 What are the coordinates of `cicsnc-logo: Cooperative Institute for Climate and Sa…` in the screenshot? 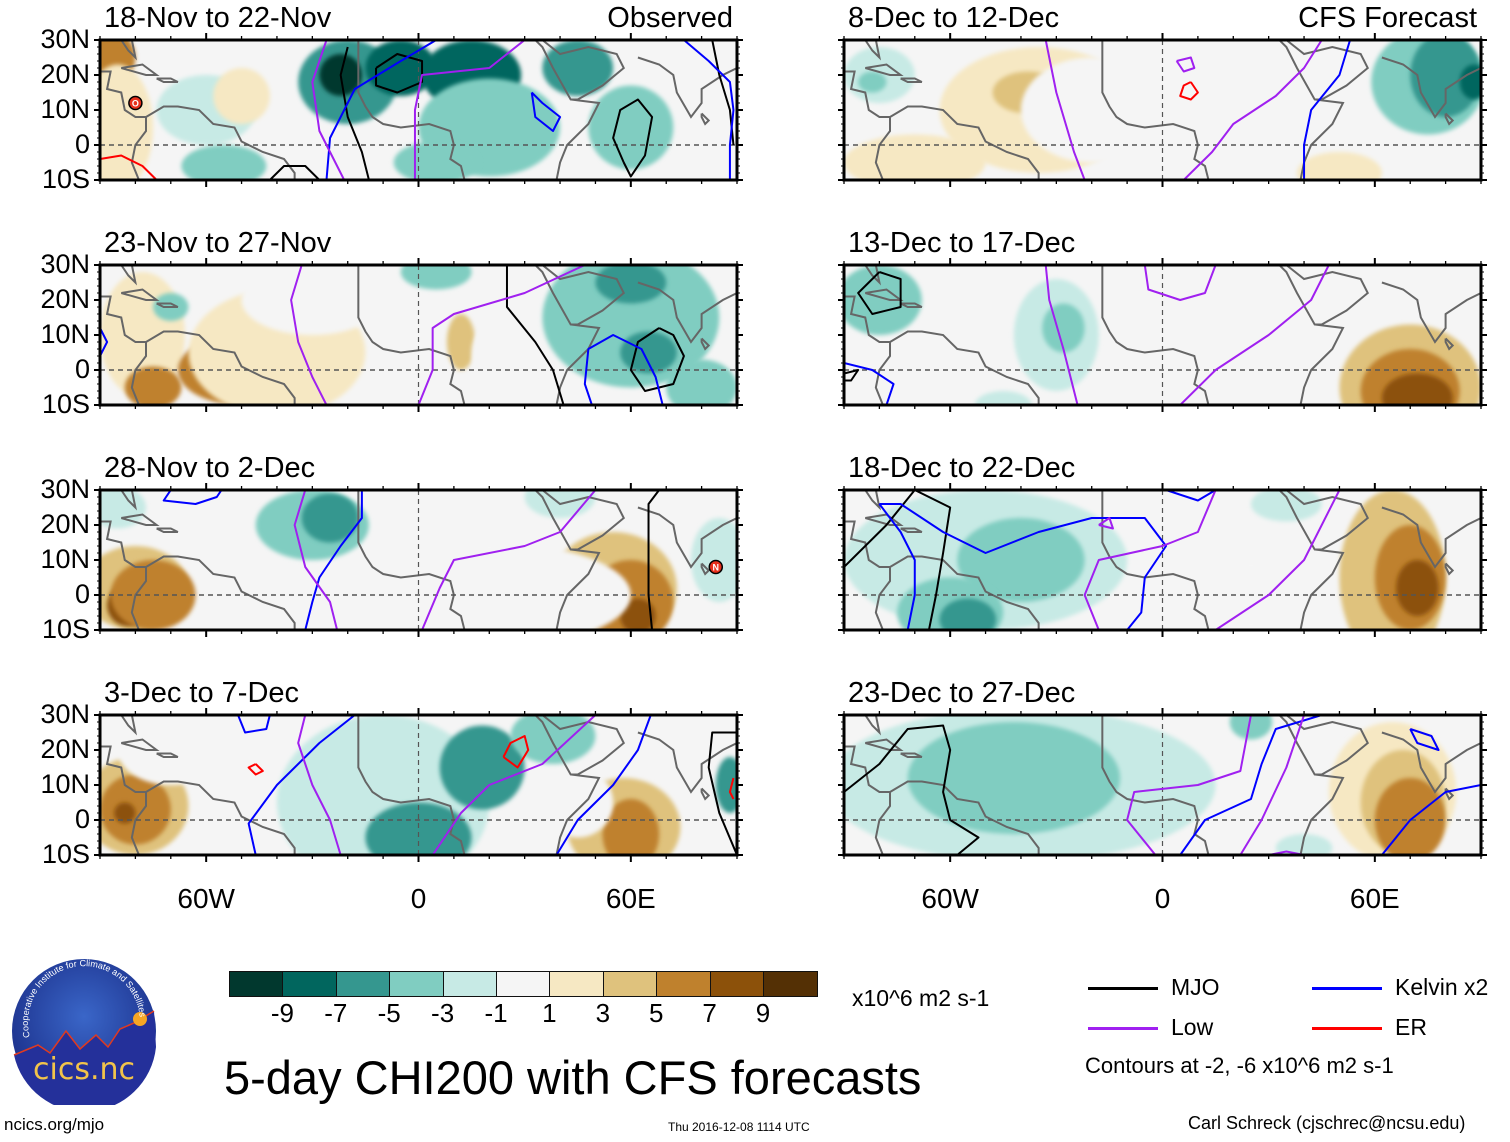 It's located at (84, 1031).